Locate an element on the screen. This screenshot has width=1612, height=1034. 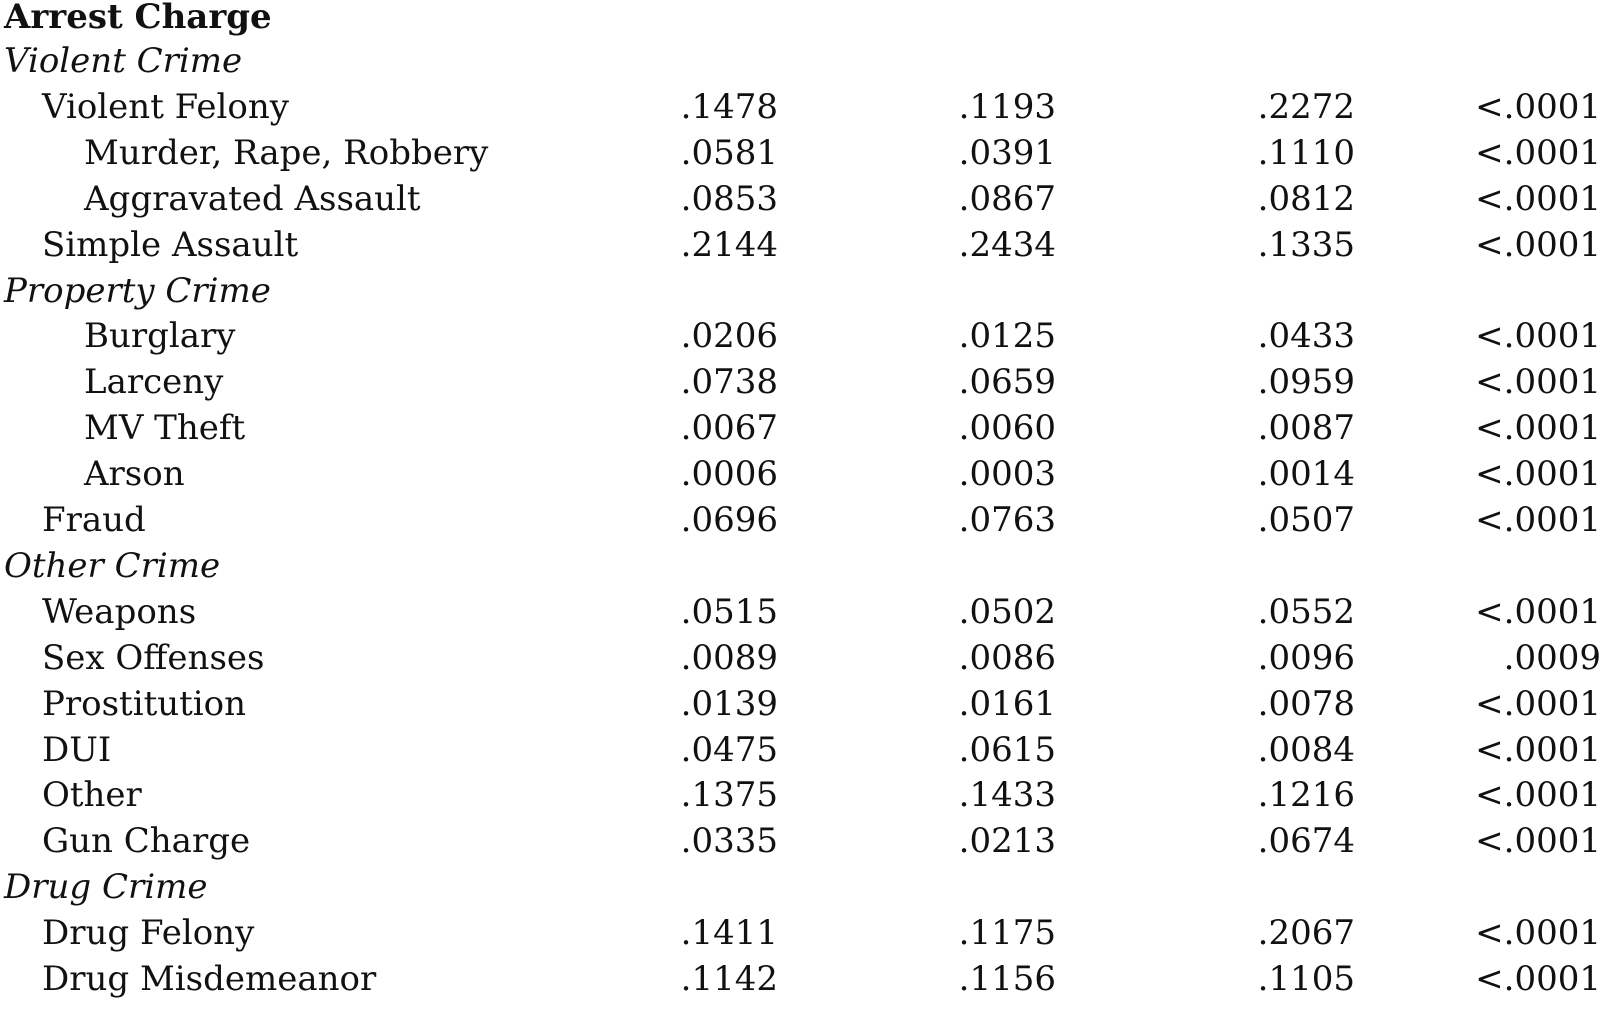
value-cell-col3: .1105 is located at coordinates (1306, 979).